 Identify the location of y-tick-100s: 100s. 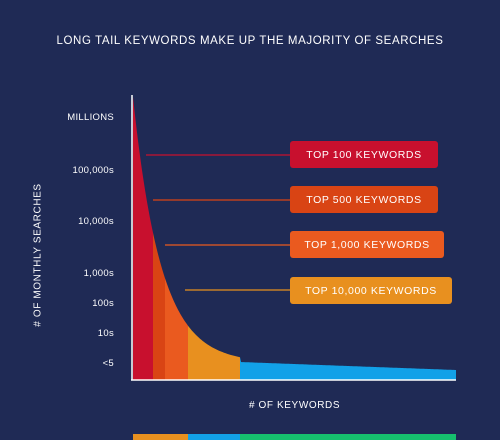
(103, 303).